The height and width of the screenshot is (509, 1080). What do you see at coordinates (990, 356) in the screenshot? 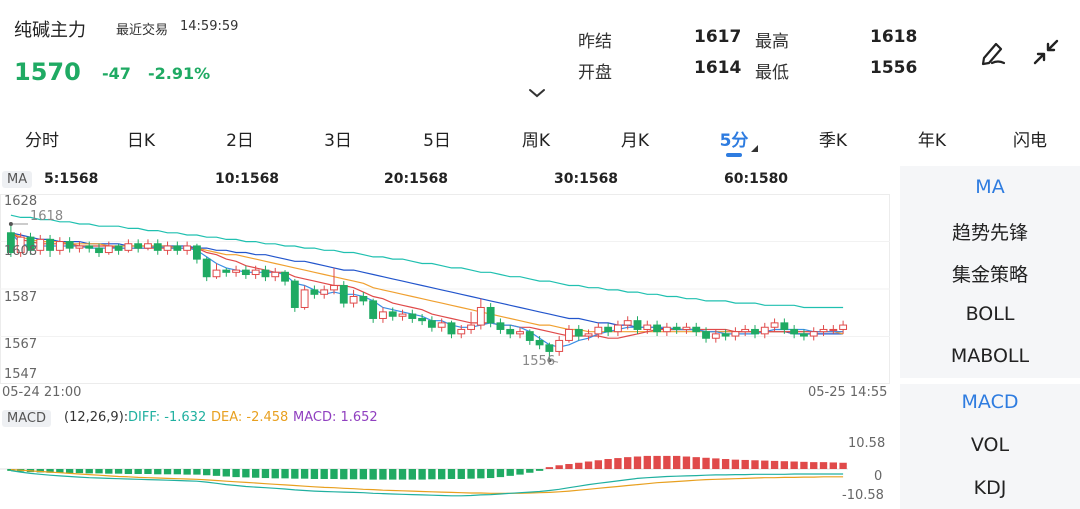
I see `indicator-maboll: MABOLL` at bounding box center [990, 356].